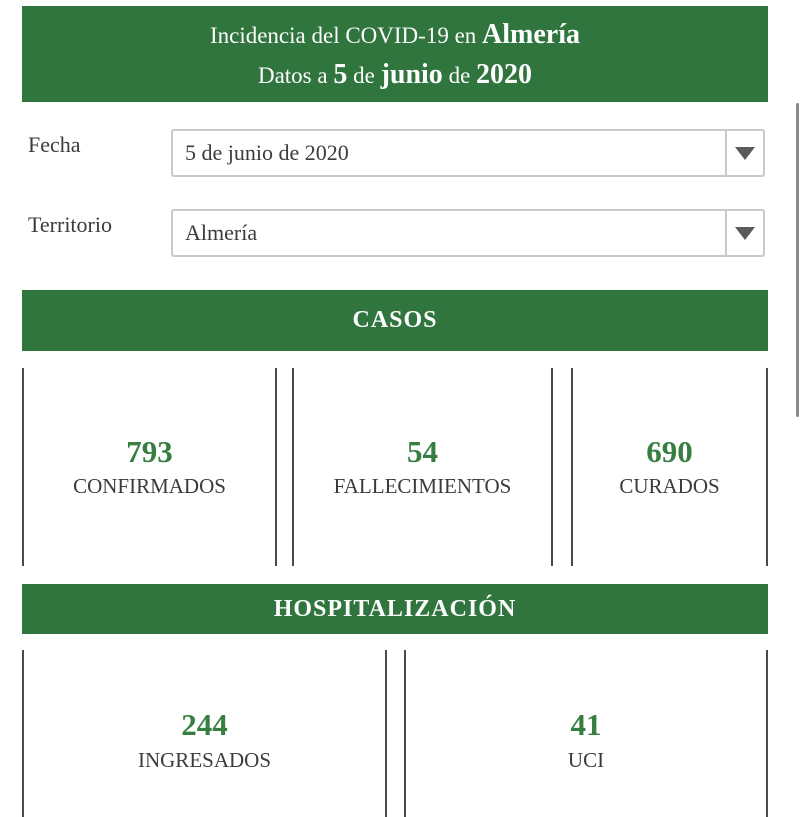 This screenshot has height=817, width=800. Describe the element at coordinates (149, 486) in the screenshot. I see `confirmados-label: CONFIRMADOS` at that location.